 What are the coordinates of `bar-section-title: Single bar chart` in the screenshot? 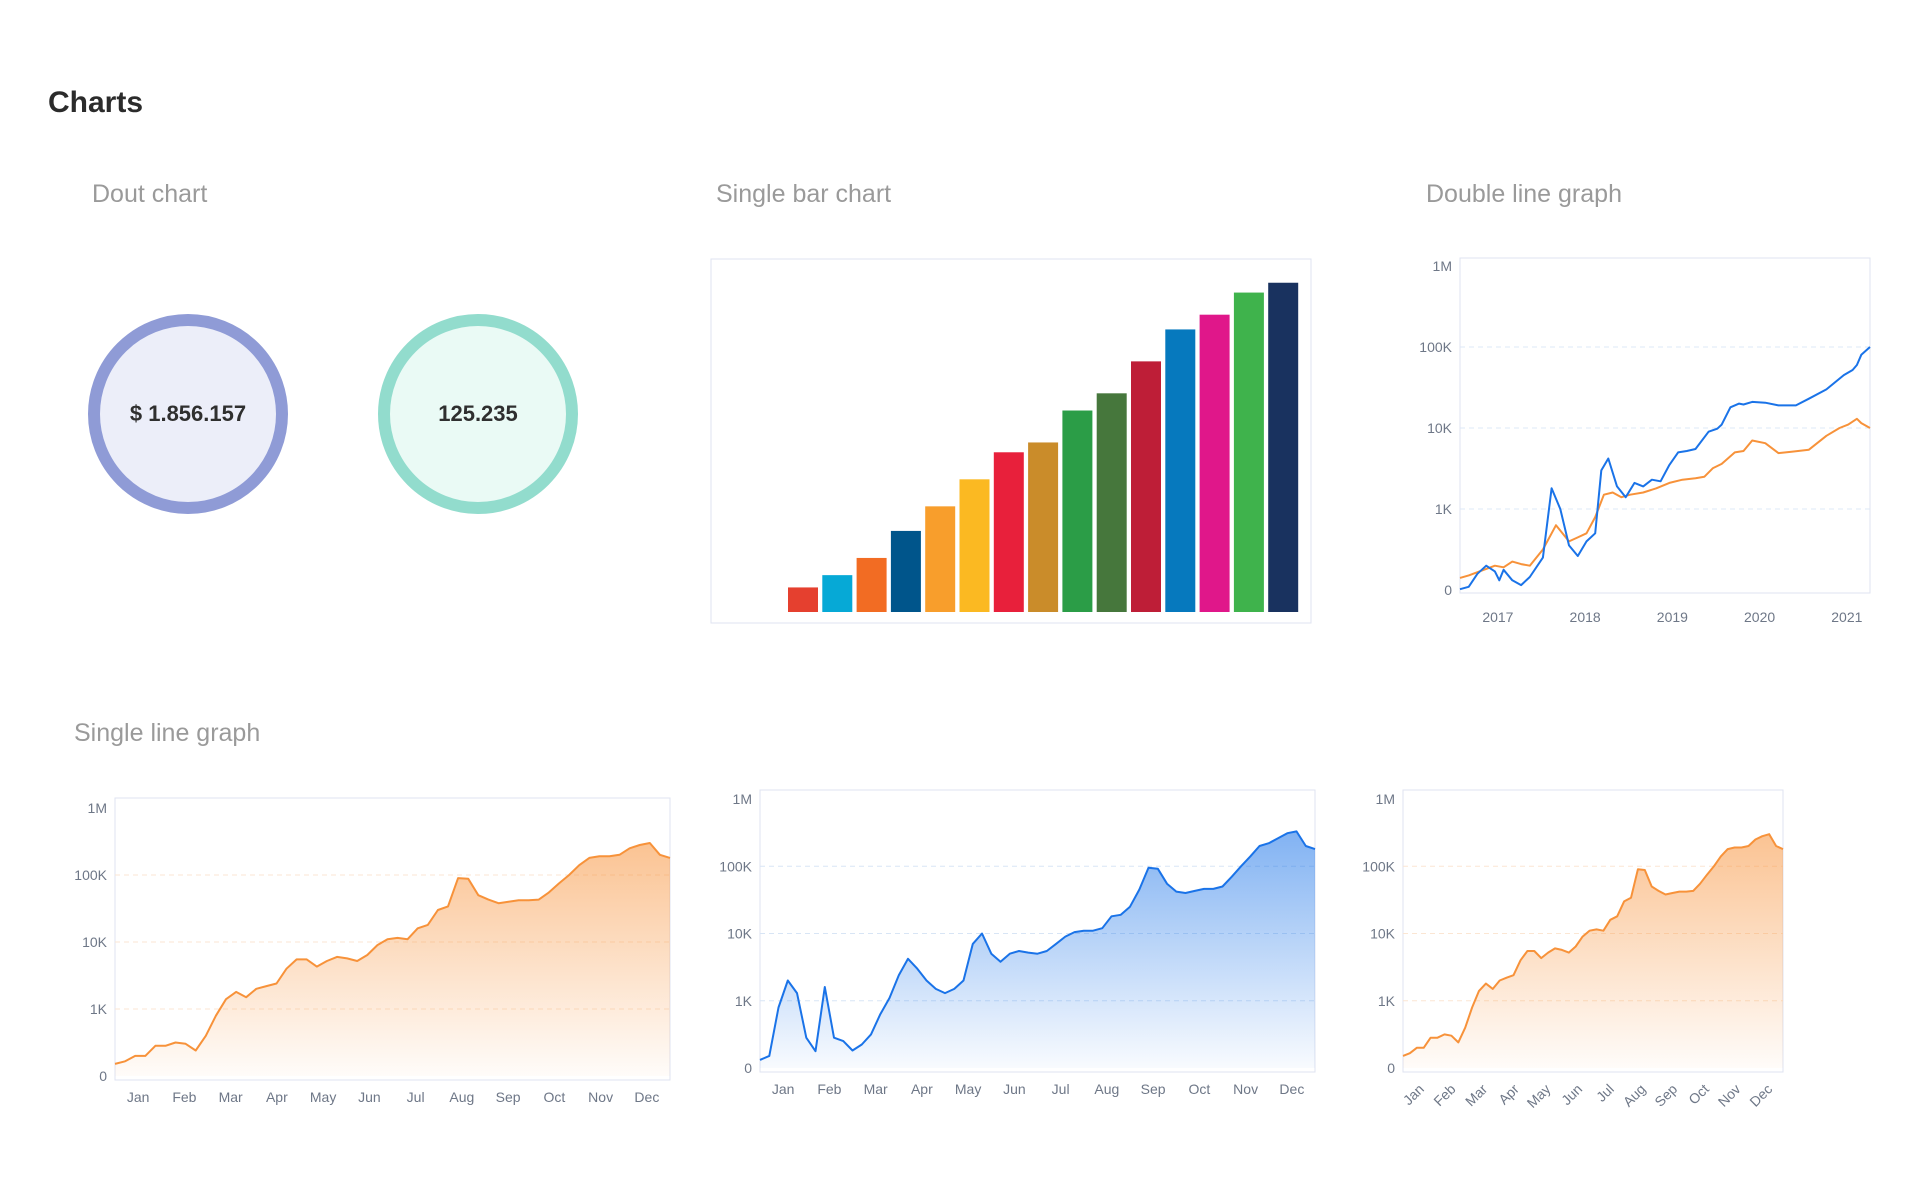 It's located at (804, 194).